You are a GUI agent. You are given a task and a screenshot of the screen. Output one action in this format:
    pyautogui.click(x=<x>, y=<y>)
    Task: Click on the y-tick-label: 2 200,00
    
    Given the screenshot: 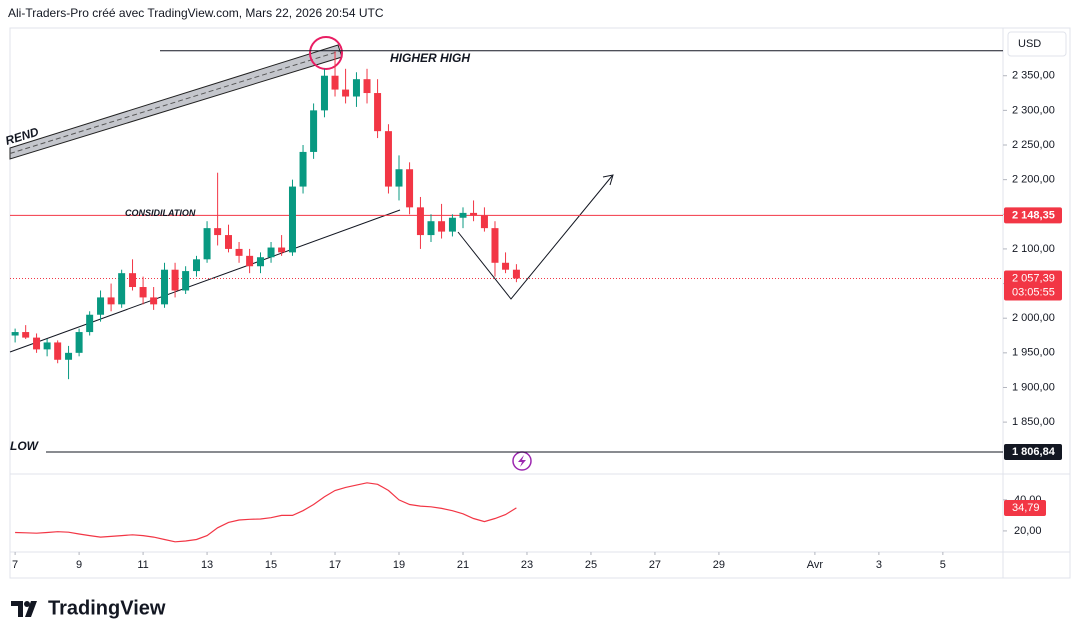 What is the action you would take?
    pyautogui.click(x=1033, y=180)
    